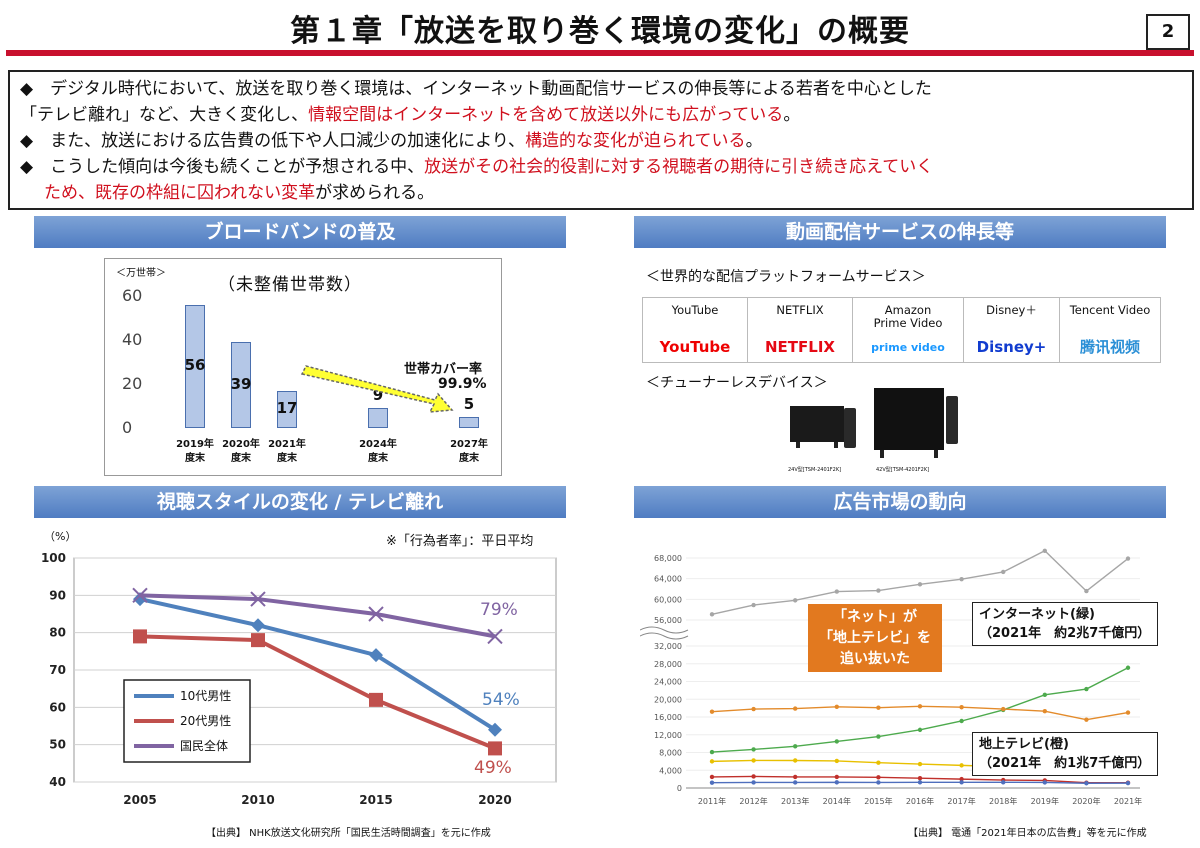  What do you see at coordinates (57, 633) in the screenshot?
I see `viewing-y-tick: 80` at bounding box center [57, 633].